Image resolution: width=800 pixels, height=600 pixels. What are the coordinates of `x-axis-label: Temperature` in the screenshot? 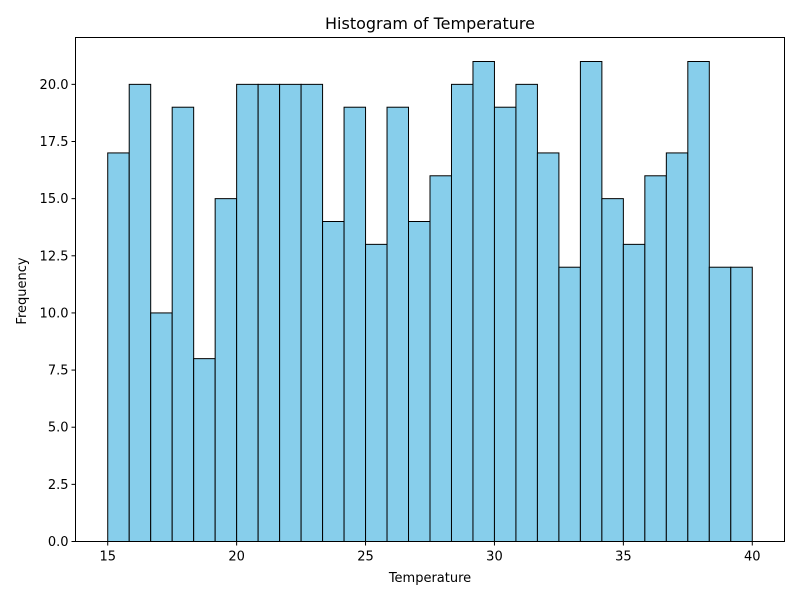 It's located at (429, 578).